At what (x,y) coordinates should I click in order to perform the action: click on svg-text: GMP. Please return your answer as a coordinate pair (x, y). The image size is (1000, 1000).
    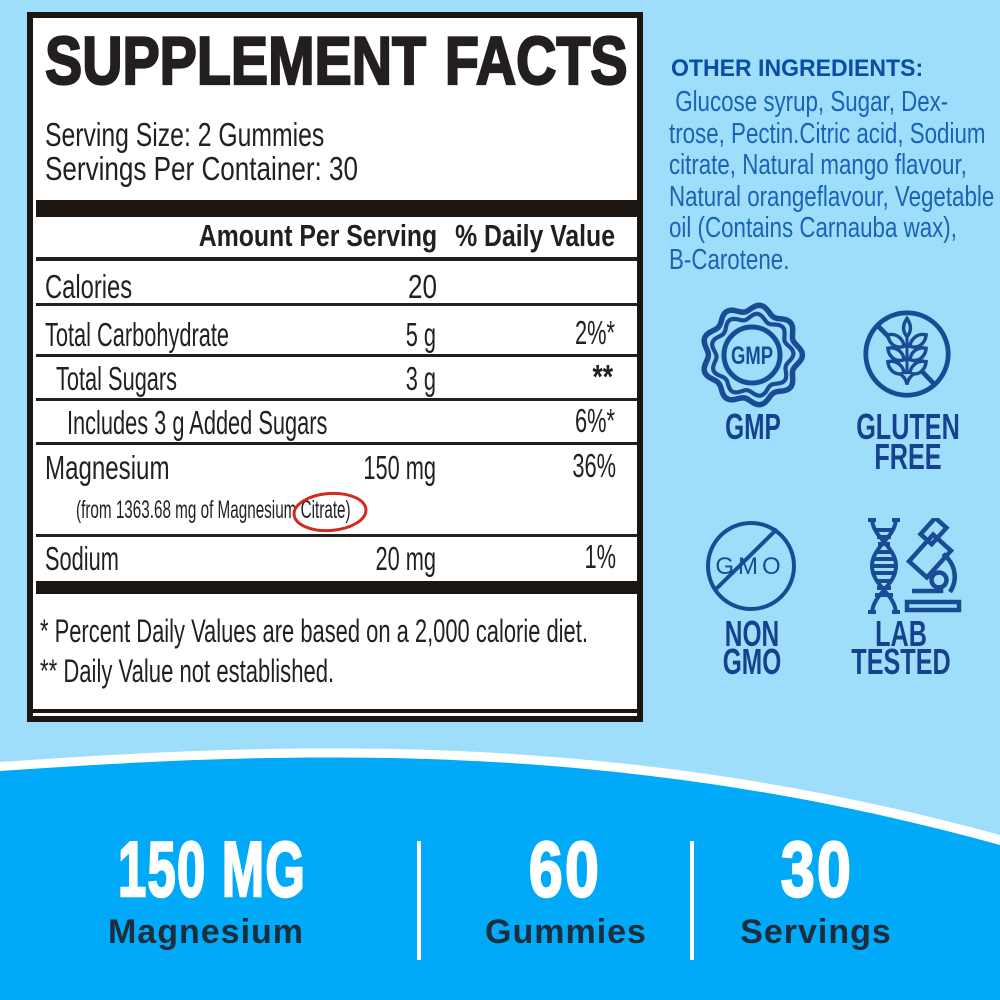
    Looking at the image, I should click on (752, 356).